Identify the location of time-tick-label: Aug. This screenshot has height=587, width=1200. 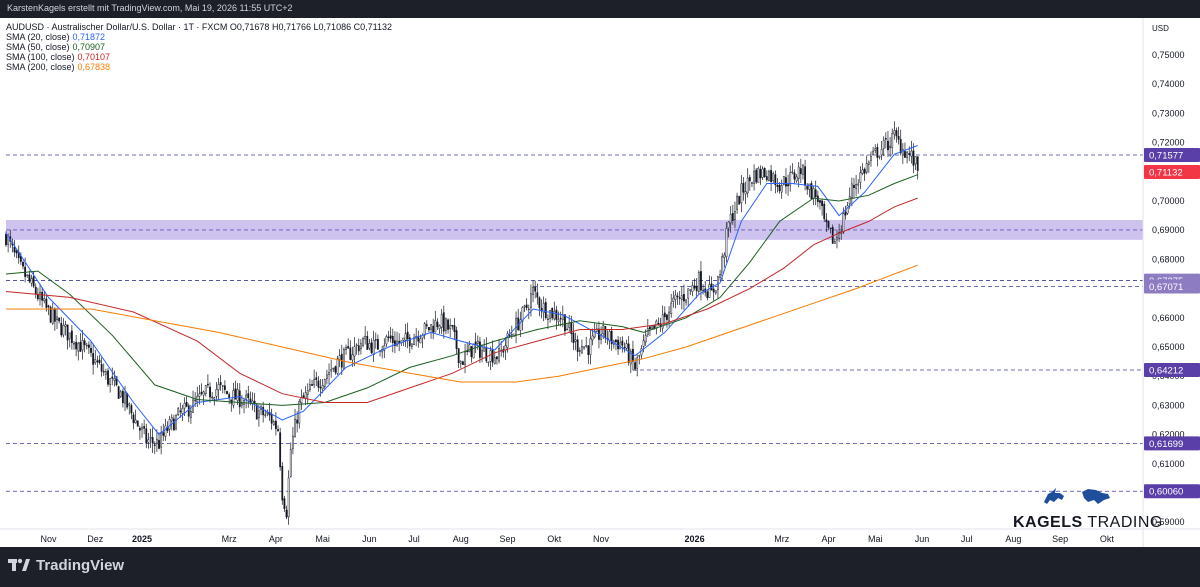
(461, 539).